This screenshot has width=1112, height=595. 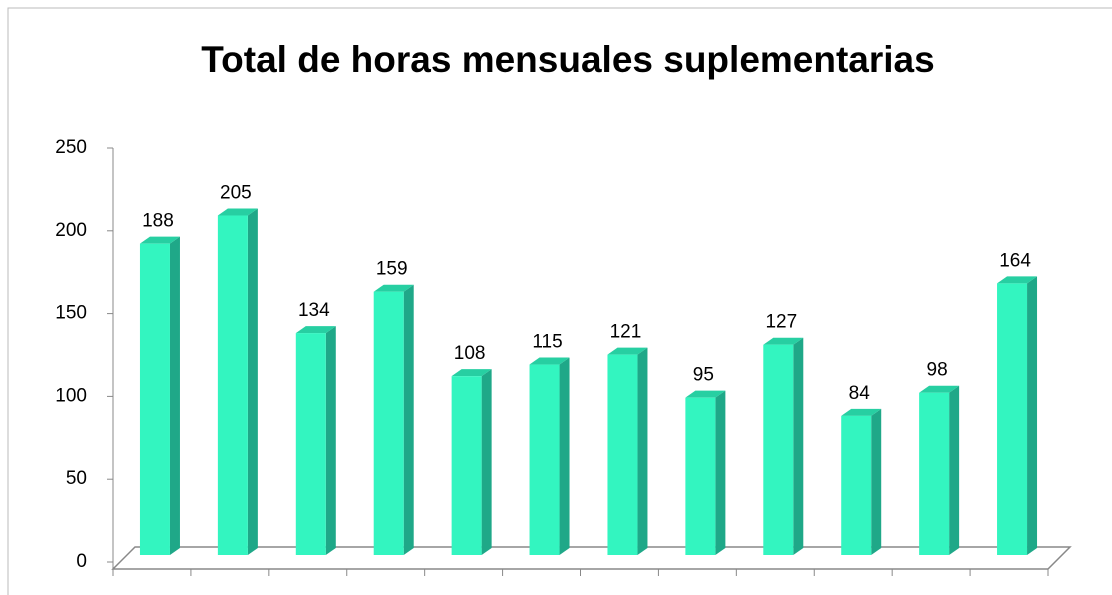 I want to click on data-label: 121, so click(x=626, y=332).